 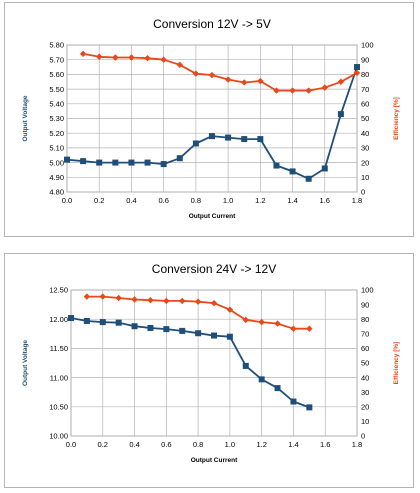 I want to click on y-tick-label-left: 5.10, so click(x=56, y=148).